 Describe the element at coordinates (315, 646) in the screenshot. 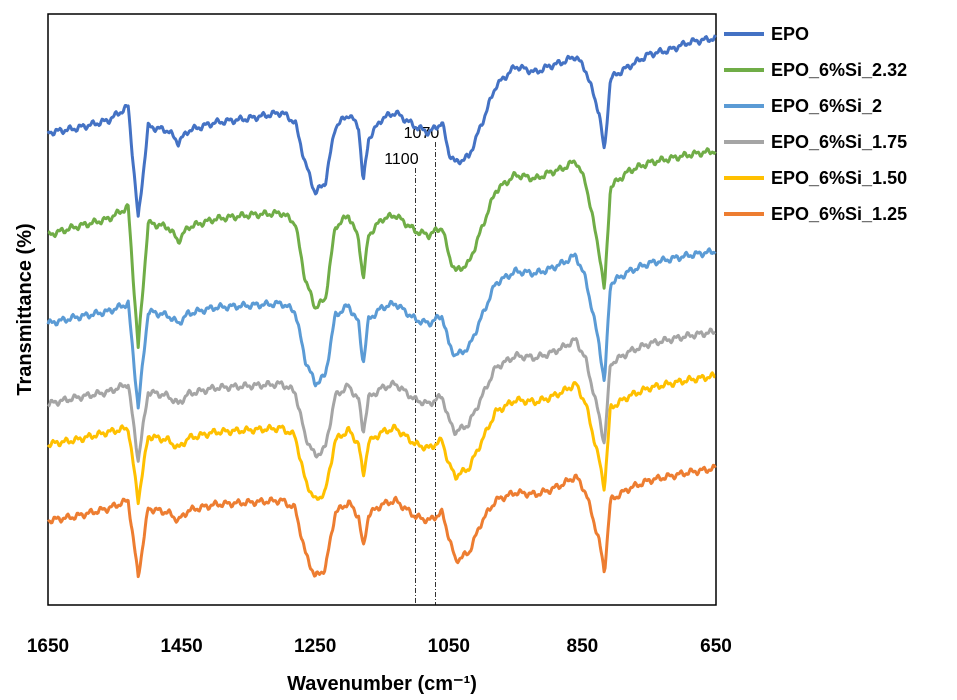

I see `x-tick-label: 1250` at that location.